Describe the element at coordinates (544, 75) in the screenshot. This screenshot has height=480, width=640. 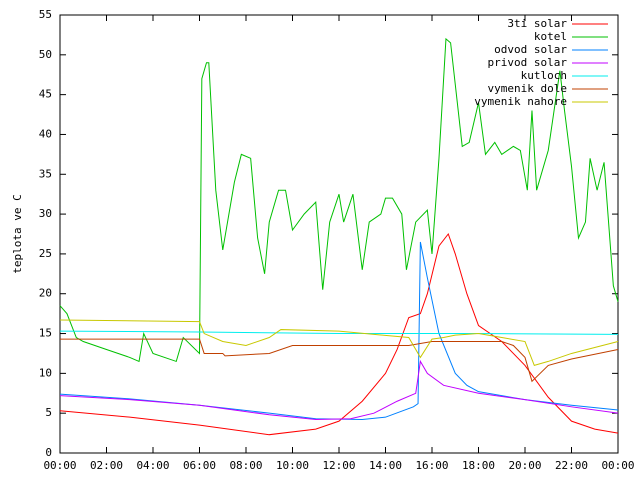
I see `legend-label: kutloch` at that location.